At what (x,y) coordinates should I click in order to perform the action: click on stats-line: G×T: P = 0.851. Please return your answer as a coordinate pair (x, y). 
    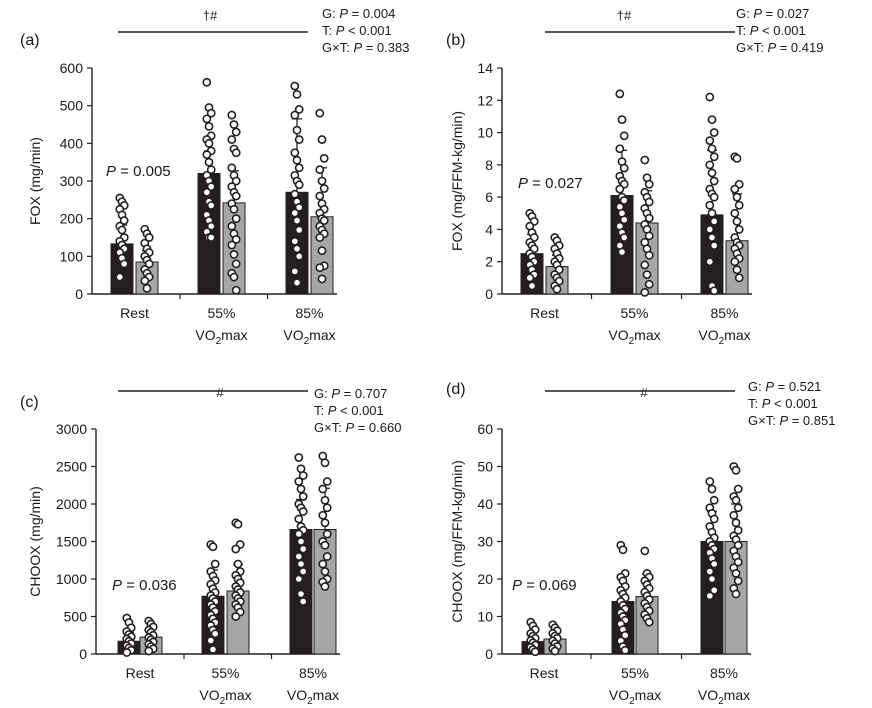
    Looking at the image, I should click on (791, 420).